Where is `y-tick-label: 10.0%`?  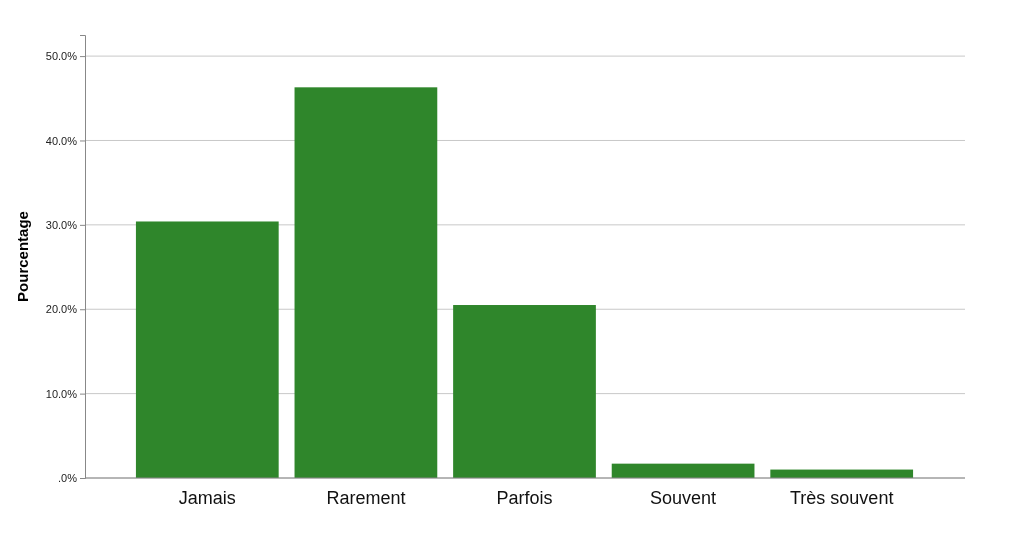
y-tick-label: 10.0% is located at coordinates (61, 393).